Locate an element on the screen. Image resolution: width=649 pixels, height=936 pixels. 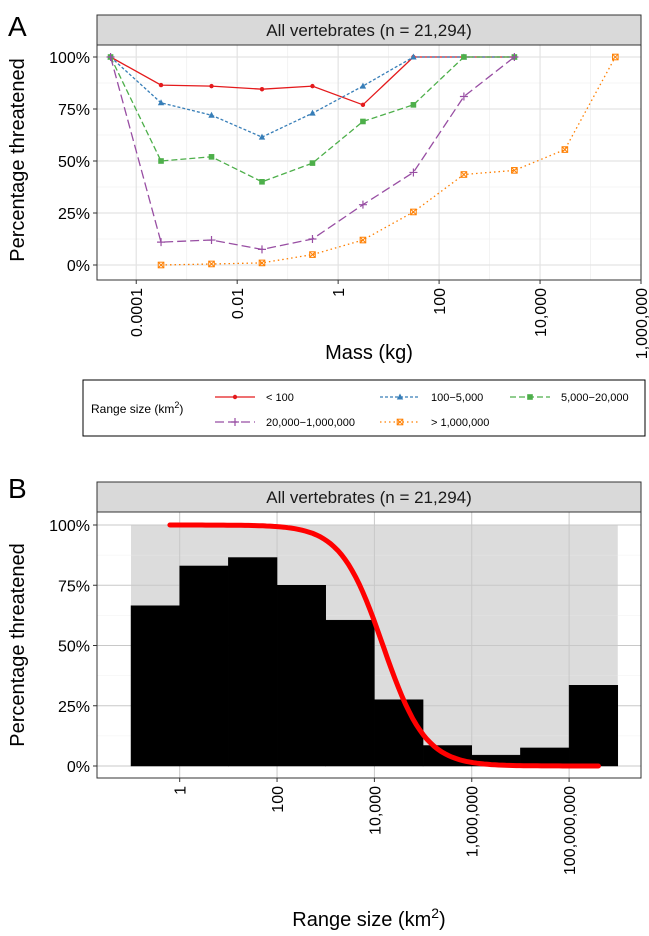
legend-label: < 100 is located at coordinates (280, 398).